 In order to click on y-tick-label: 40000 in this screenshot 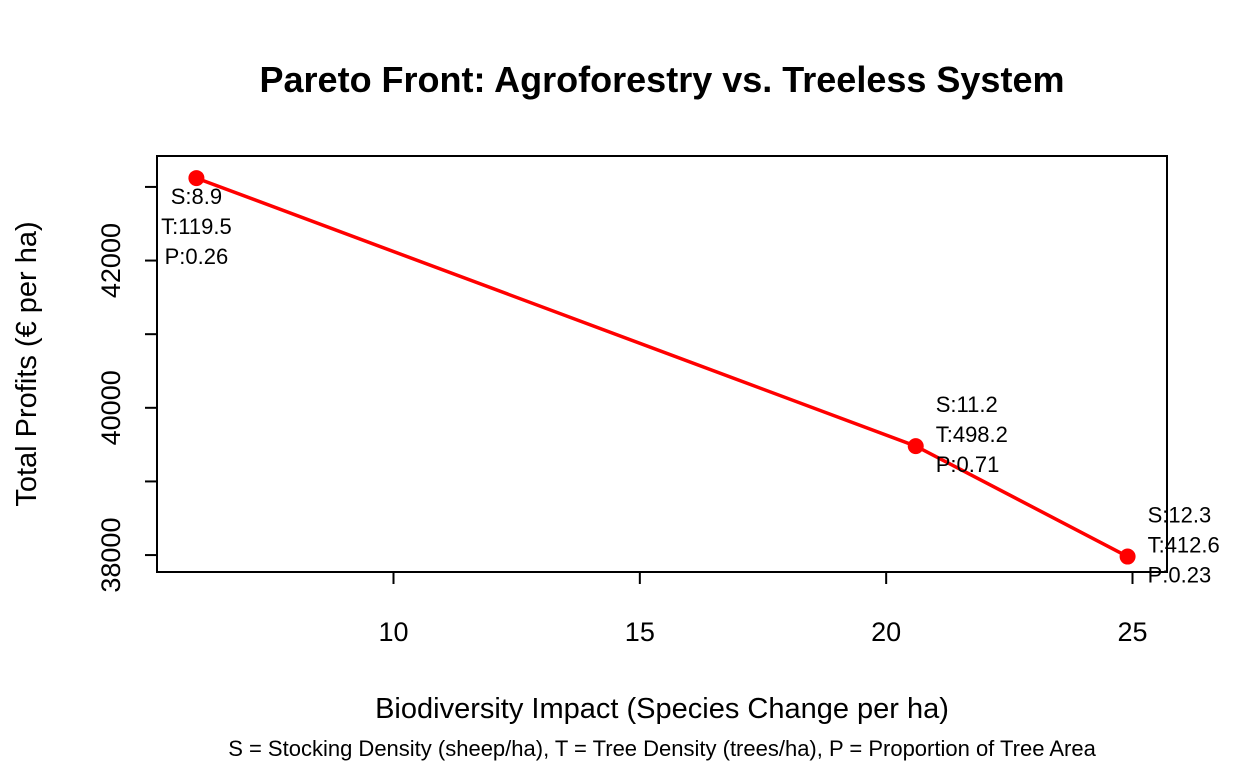, I will do `click(111, 407)`.